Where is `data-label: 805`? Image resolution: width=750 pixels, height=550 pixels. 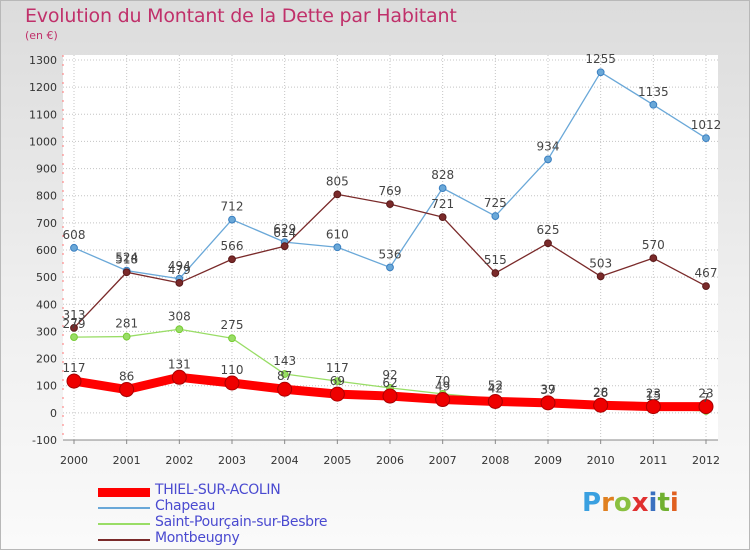
data-label: 805 is located at coordinates (337, 181).